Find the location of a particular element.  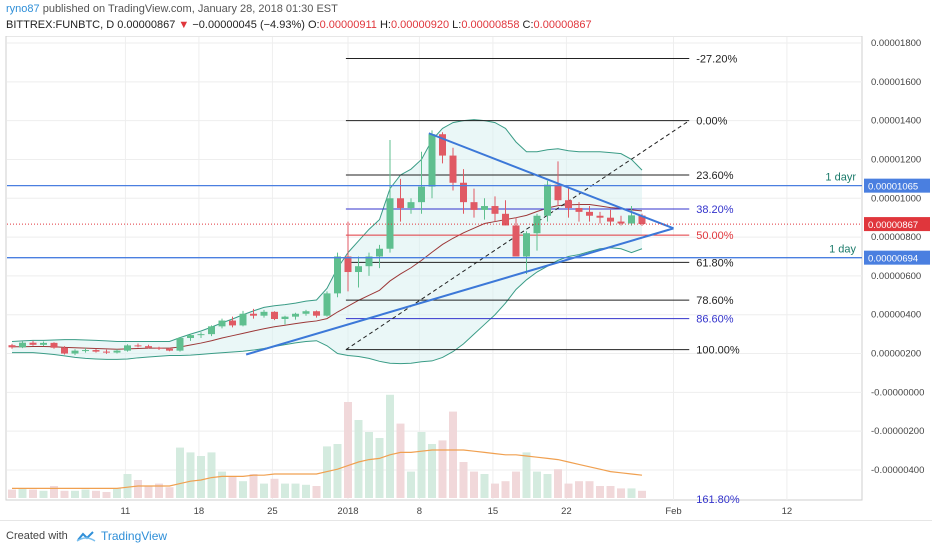

fib-level-label: 61.80% is located at coordinates (715, 263).